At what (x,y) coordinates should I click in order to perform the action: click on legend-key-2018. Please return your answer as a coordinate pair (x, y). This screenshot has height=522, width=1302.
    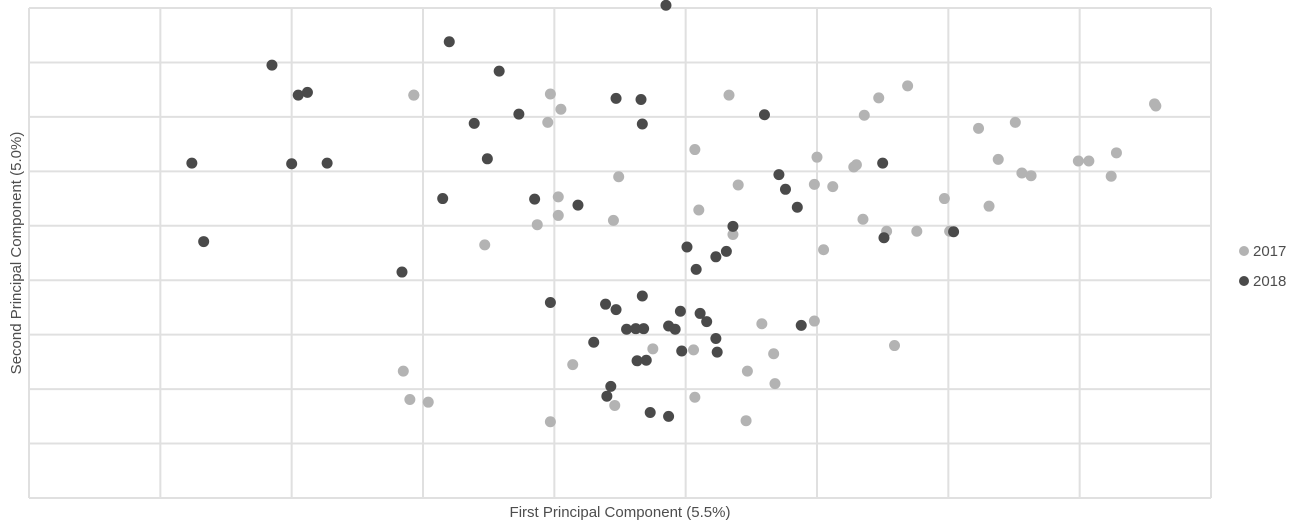
    Looking at the image, I should click on (1244, 281).